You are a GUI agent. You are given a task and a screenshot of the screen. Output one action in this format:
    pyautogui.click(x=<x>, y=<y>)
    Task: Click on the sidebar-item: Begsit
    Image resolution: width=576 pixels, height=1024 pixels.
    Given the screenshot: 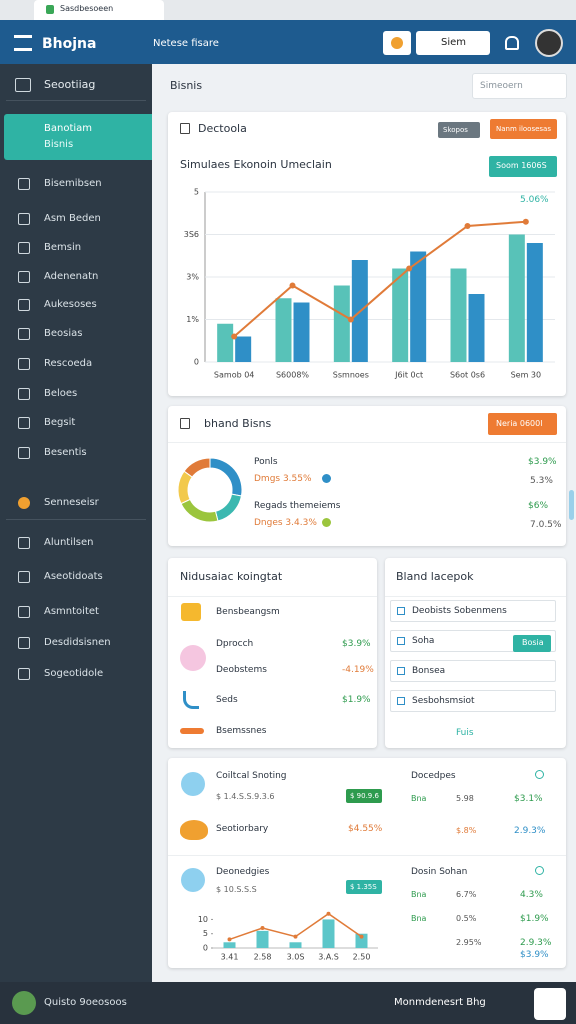 What is the action you would take?
    pyautogui.click(x=60, y=422)
    